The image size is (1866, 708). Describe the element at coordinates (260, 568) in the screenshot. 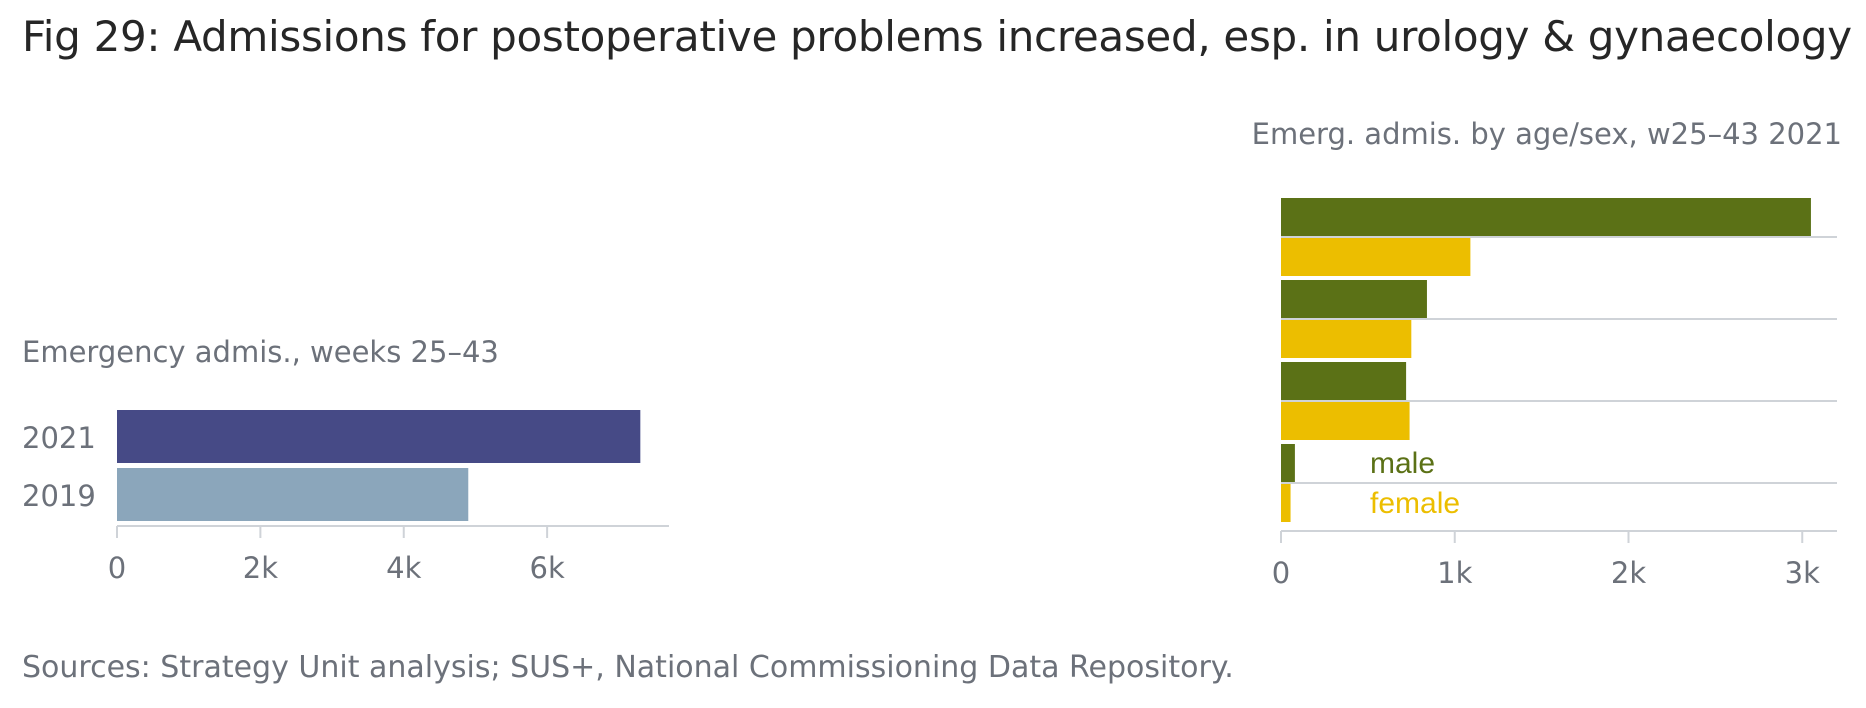

I see `left-tick-label: 2k` at that location.